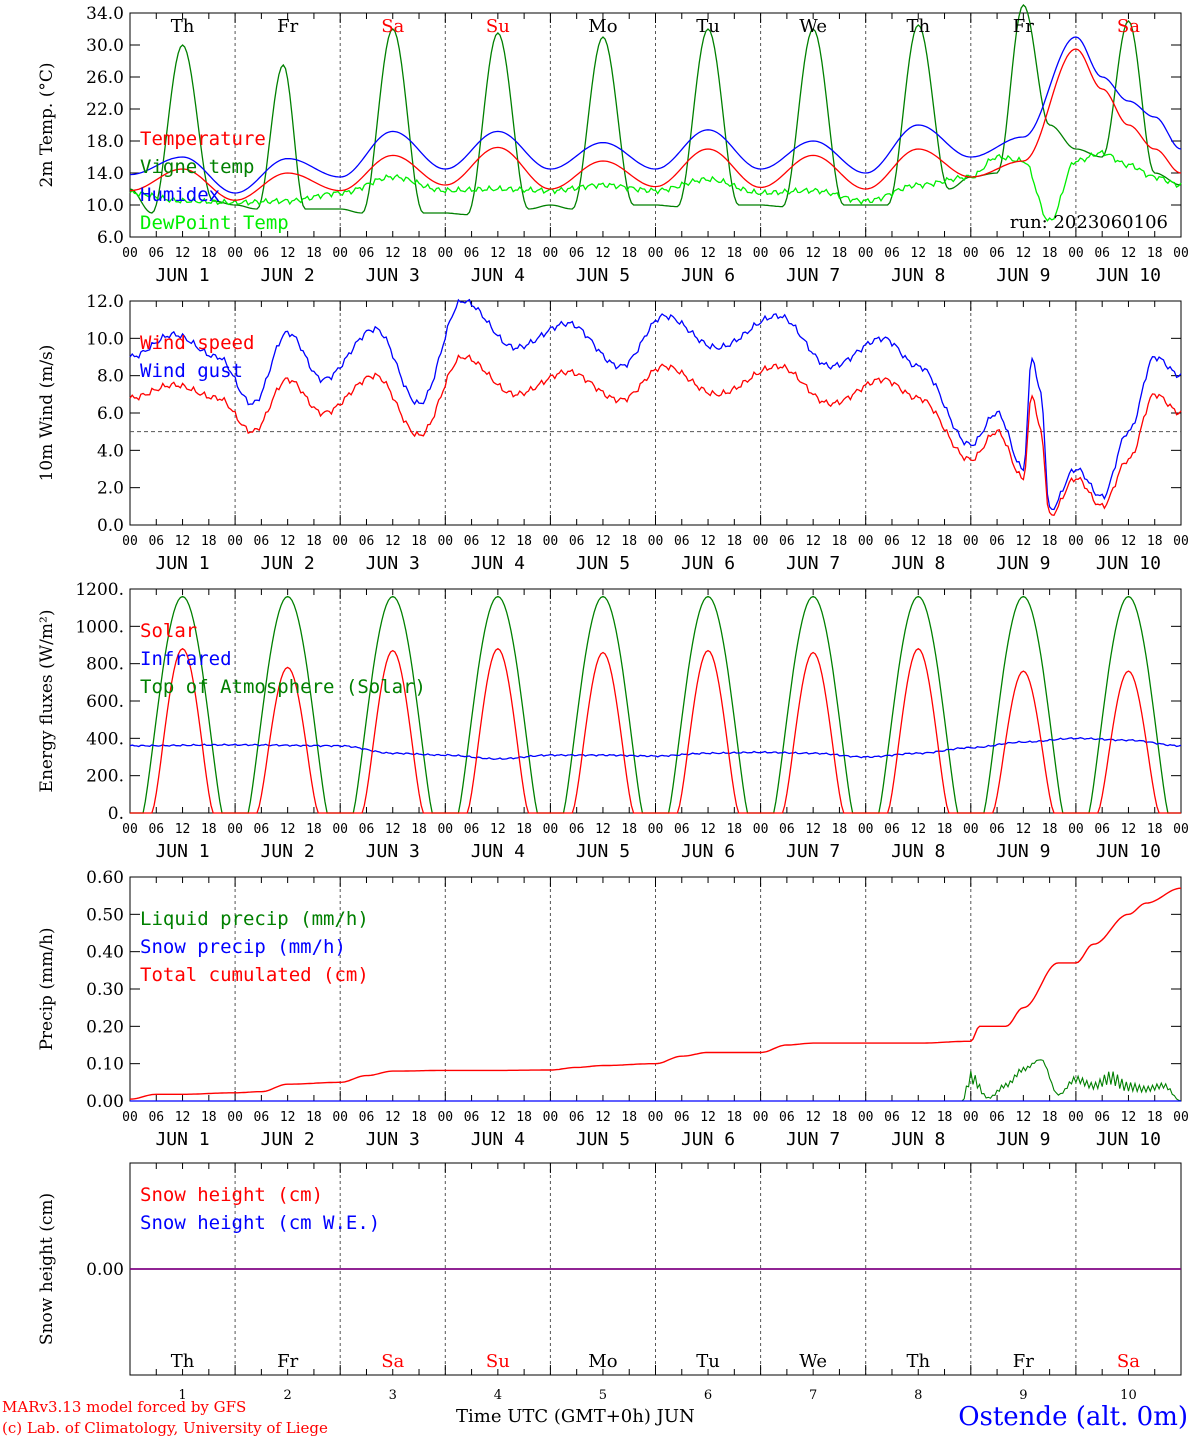  Describe the element at coordinates (655, 124) in the screenshot. I see `series-line-temperature` at that location.